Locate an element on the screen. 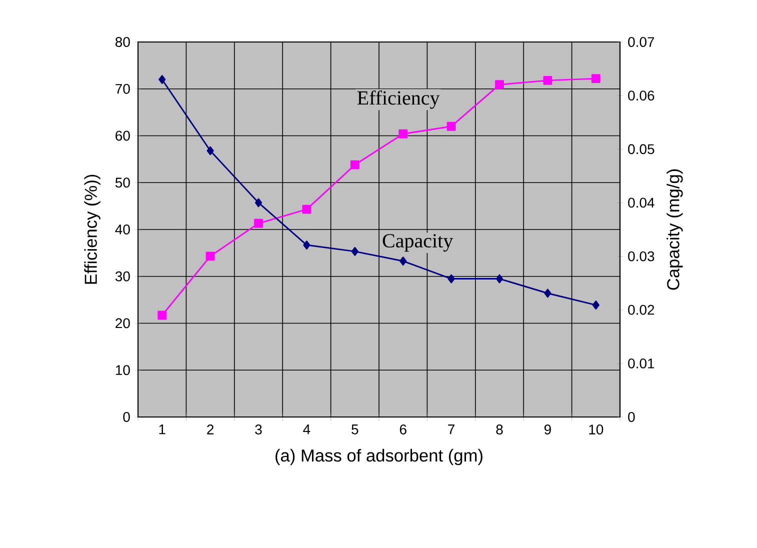 The image size is (757, 548). y2-tick-label: 0.03 is located at coordinates (641, 256).